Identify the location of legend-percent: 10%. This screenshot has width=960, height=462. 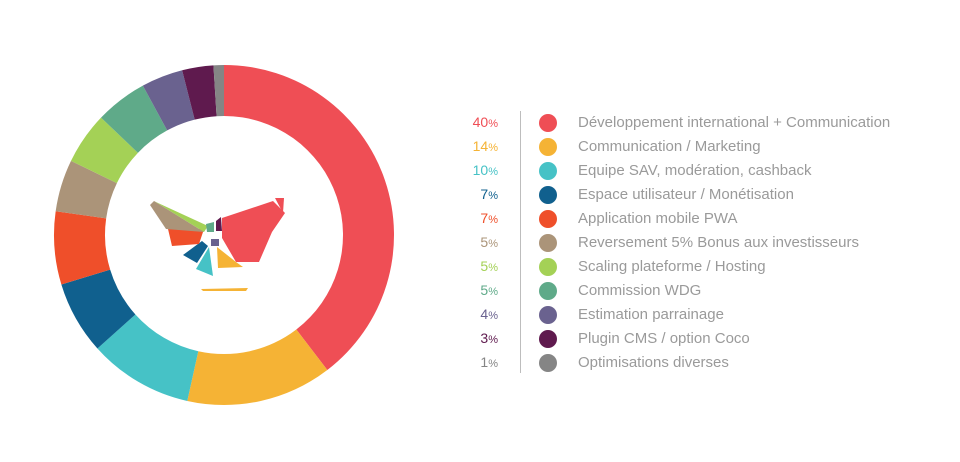
(479, 171).